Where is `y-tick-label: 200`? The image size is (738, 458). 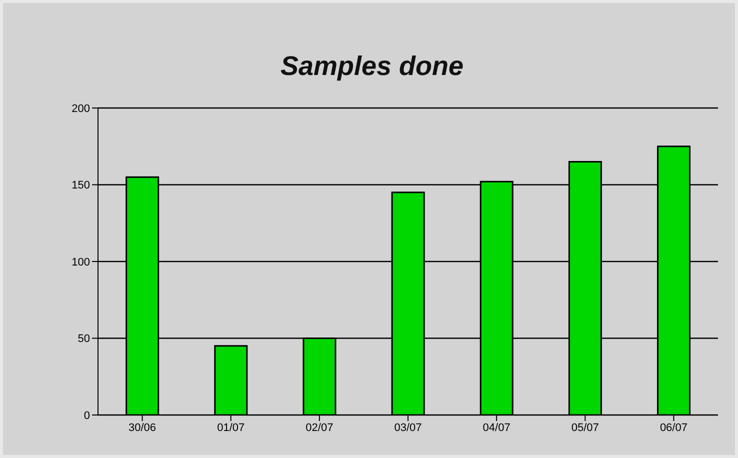 y-tick-label: 200 is located at coordinates (81, 108).